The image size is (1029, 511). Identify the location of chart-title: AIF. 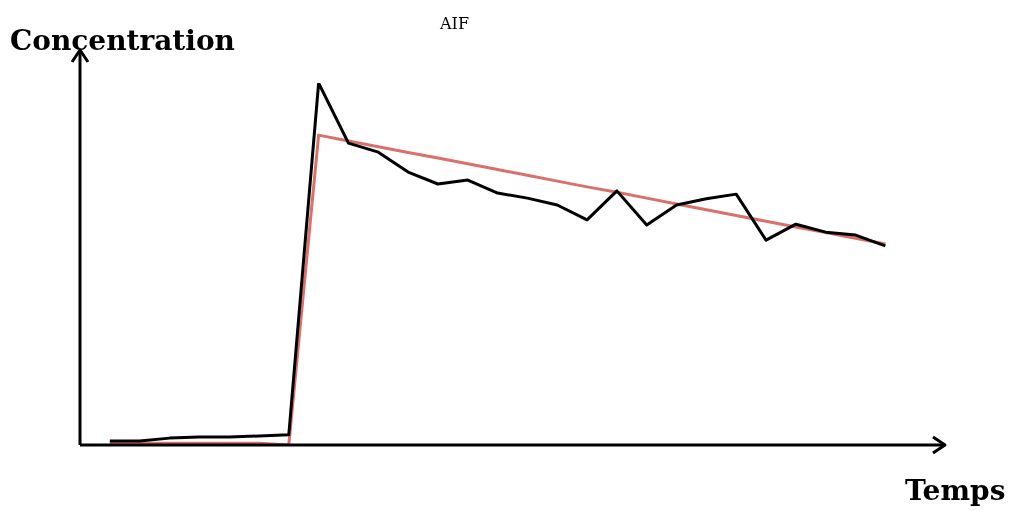
(454, 23).